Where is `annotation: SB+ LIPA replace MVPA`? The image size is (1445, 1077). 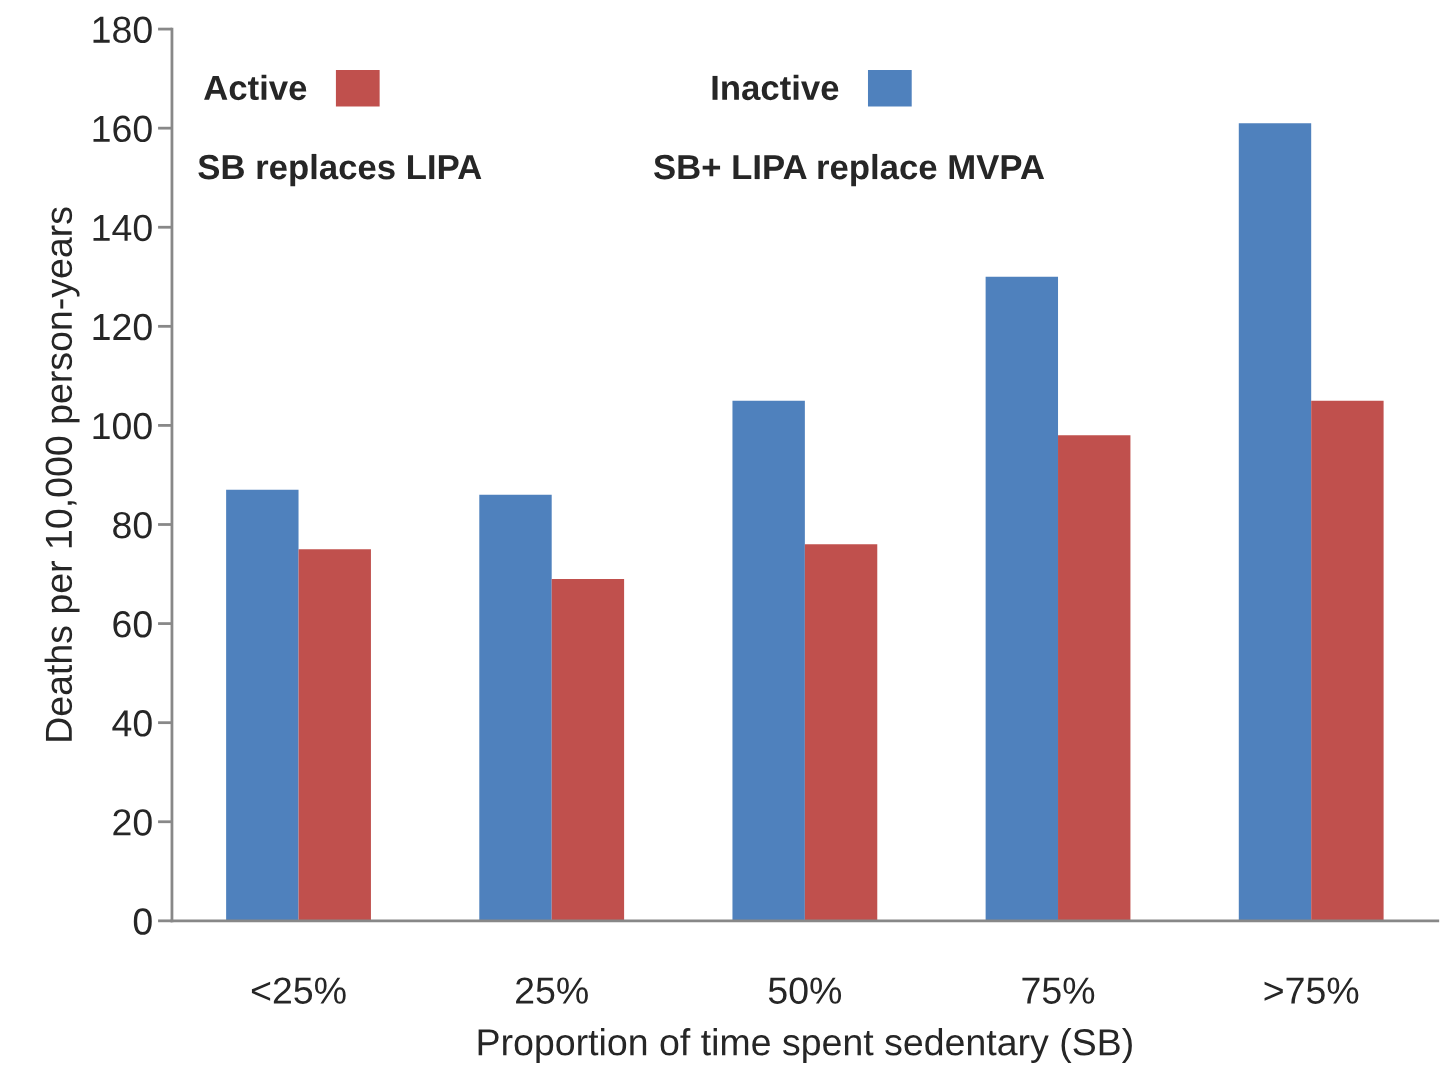
annotation: SB+ LIPA replace MVPA is located at coordinates (849, 170).